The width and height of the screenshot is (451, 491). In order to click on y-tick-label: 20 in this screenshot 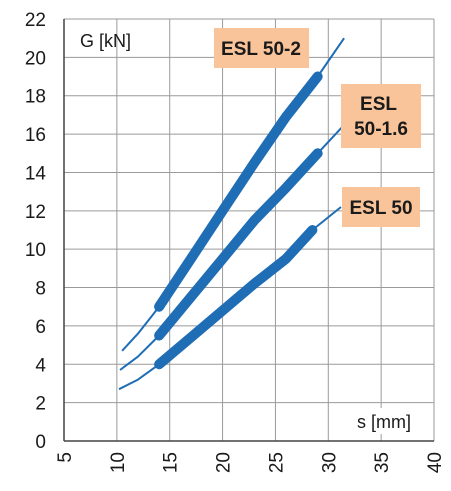, I will do `click(35, 58)`.